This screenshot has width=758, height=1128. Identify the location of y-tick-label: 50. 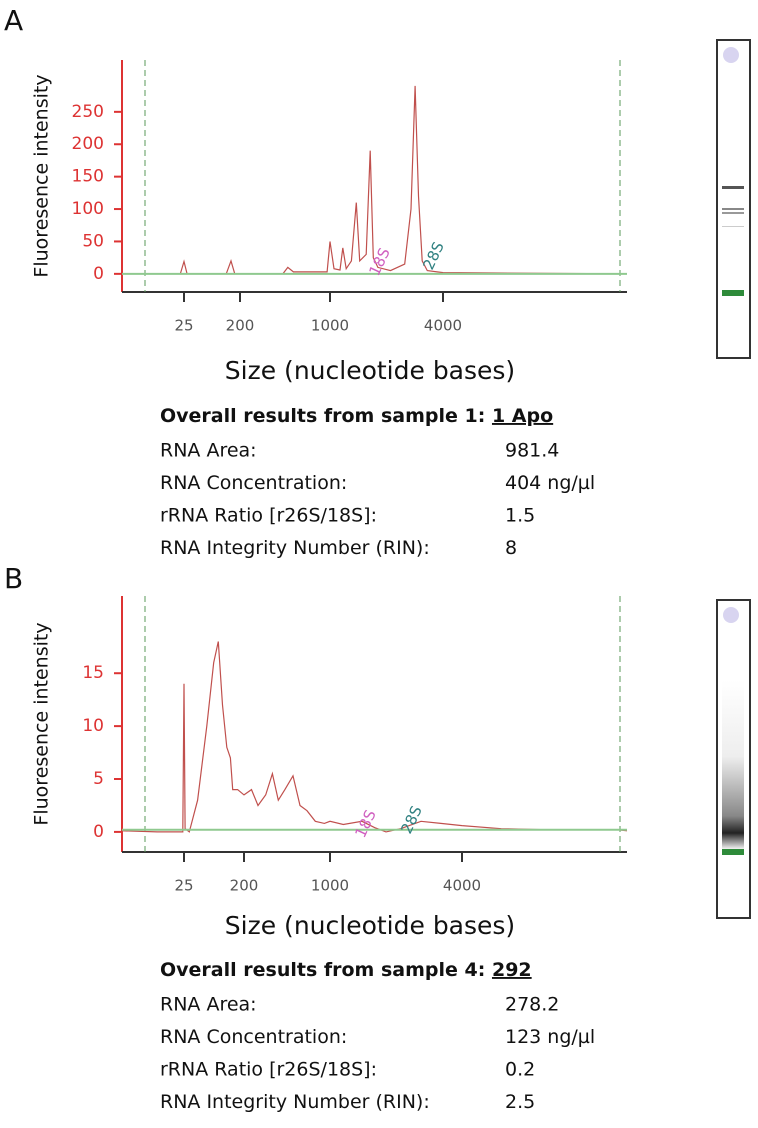
(93, 241).